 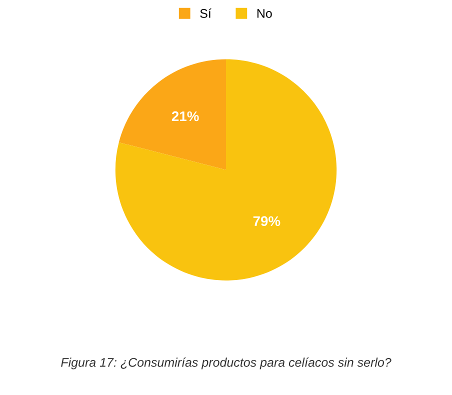 I want to click on pie-slice, so click(x=172, y=114).